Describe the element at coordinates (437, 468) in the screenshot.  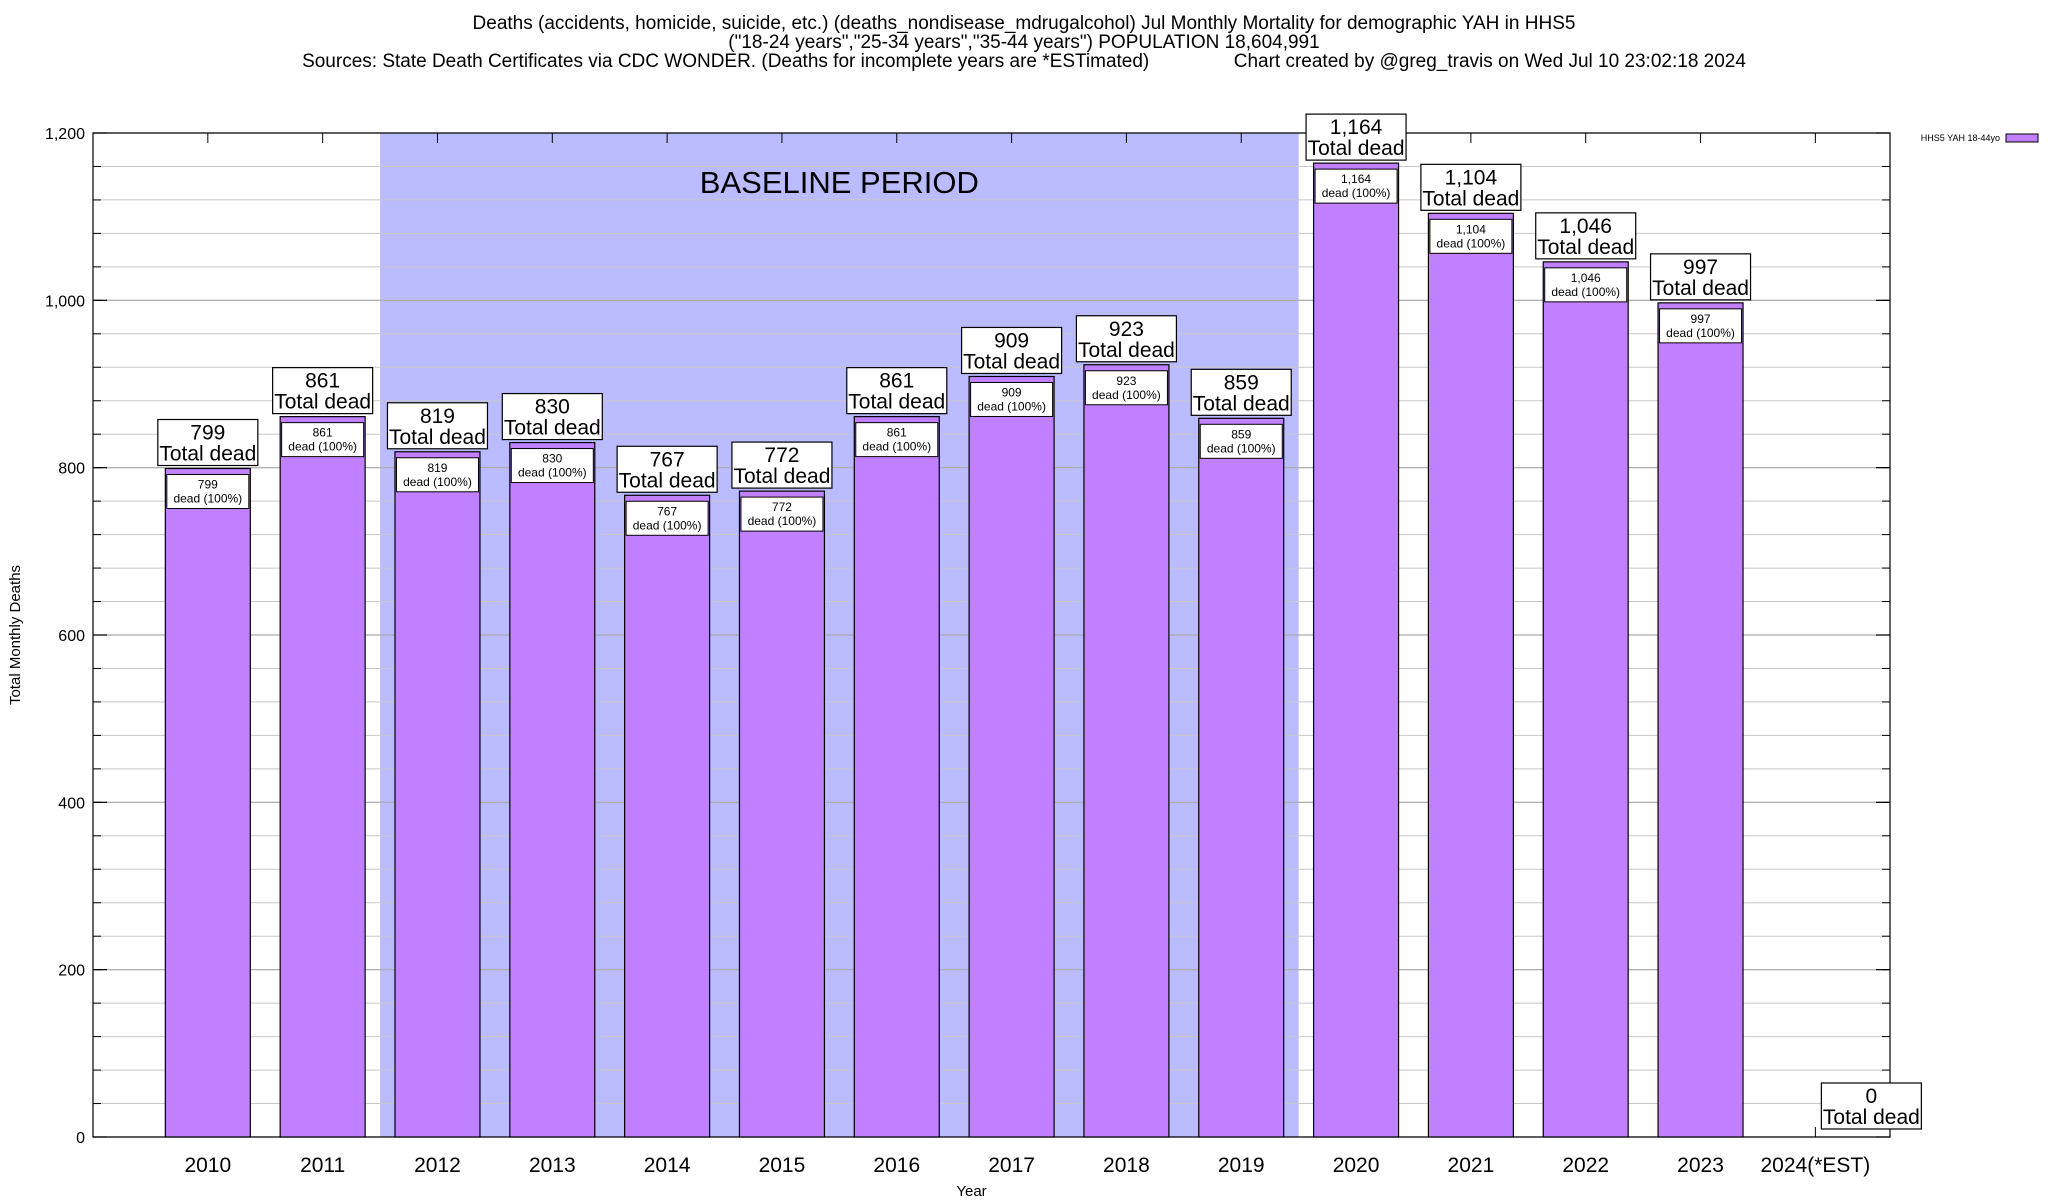
I see `inner-label-value: 819` at that location.